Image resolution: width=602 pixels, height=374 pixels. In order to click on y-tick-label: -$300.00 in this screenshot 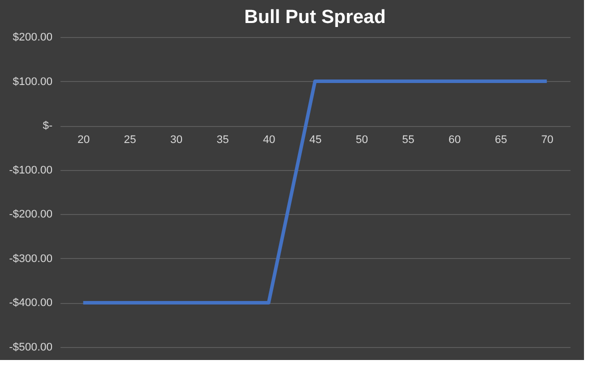, I will do `click(30, 258)`.